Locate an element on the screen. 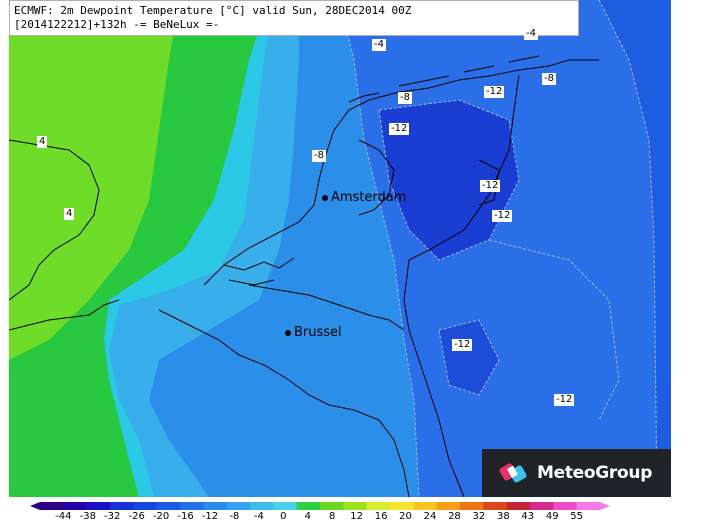 Image resolution: width=725 pixels, height=525 pixels. meteogroup-logo: MeteoGroup is located at coordinates (576, 473).